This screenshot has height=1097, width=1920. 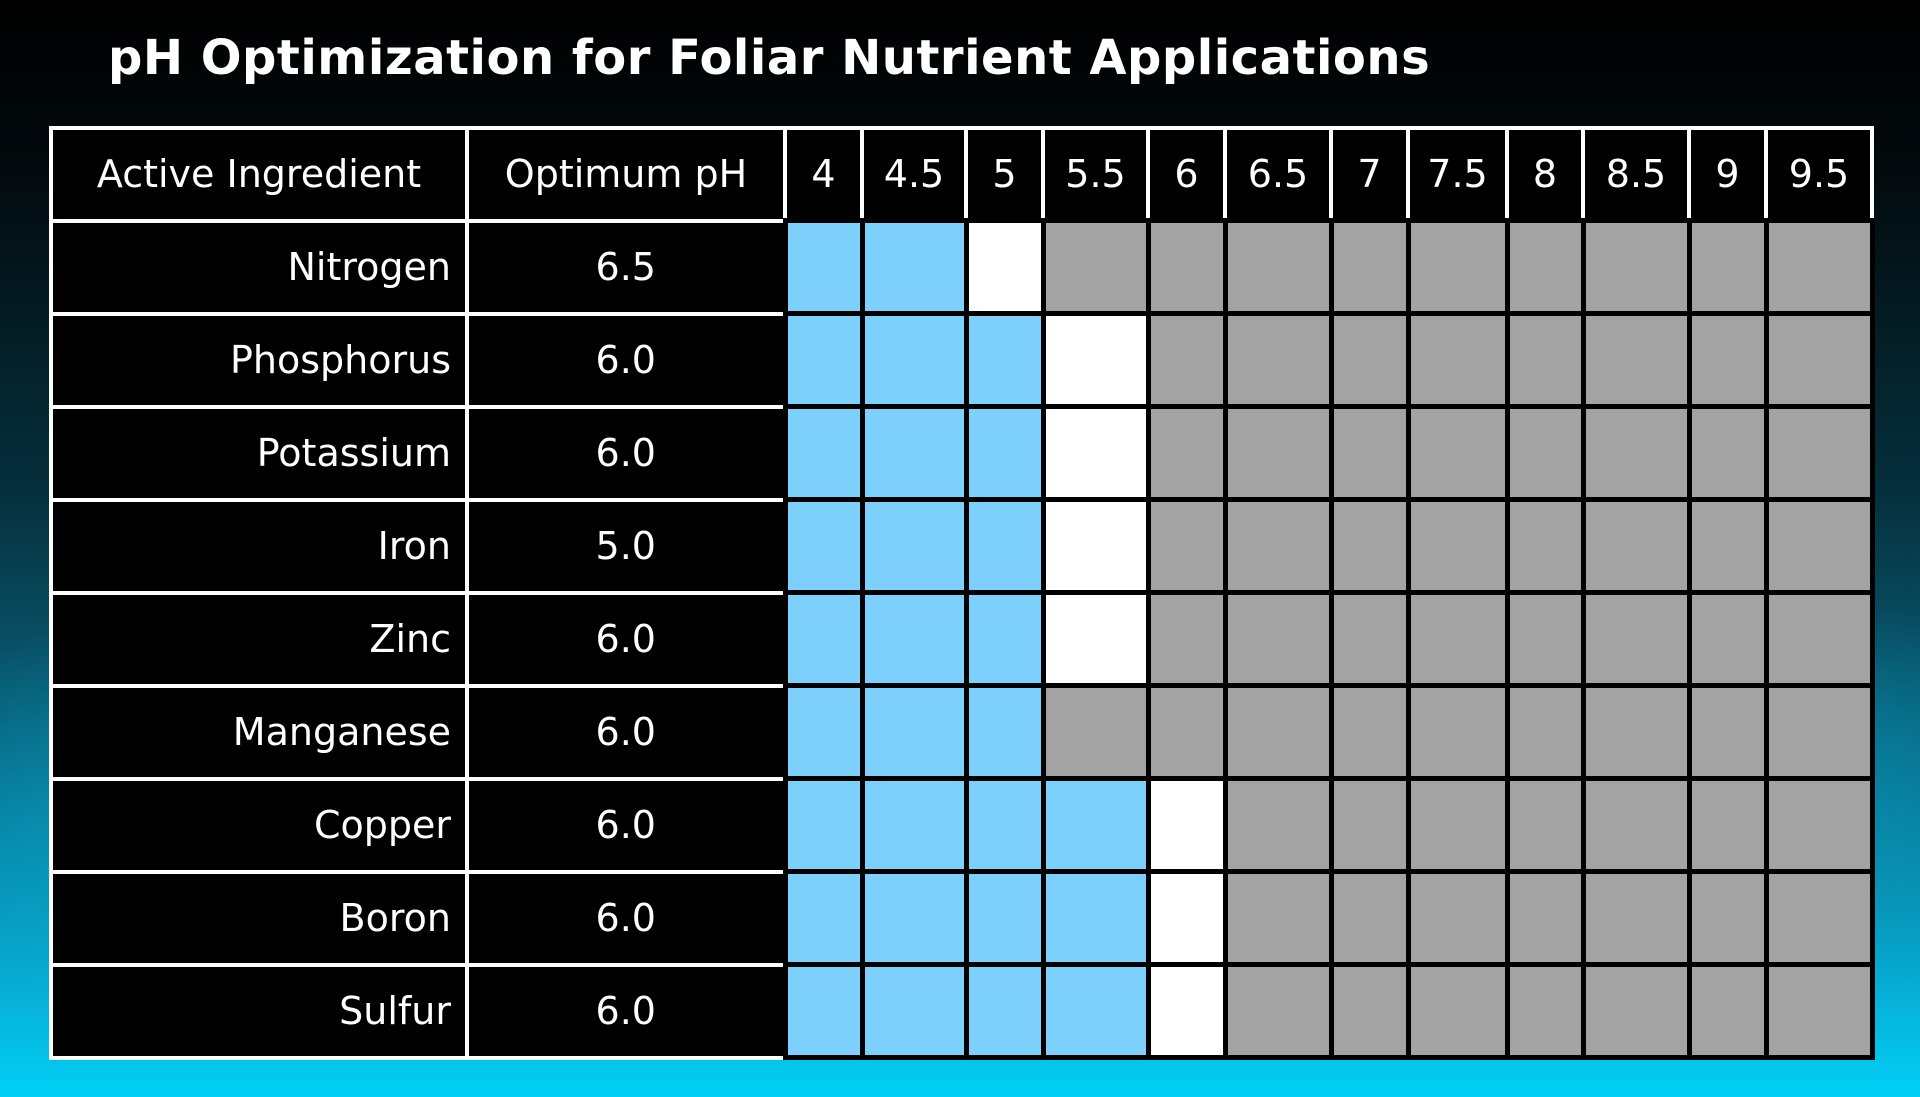 What do you see at coordinates (259, 453) in the screenshot?
I see `ingredient-name: Potassium` at bounding box center [259, 453].